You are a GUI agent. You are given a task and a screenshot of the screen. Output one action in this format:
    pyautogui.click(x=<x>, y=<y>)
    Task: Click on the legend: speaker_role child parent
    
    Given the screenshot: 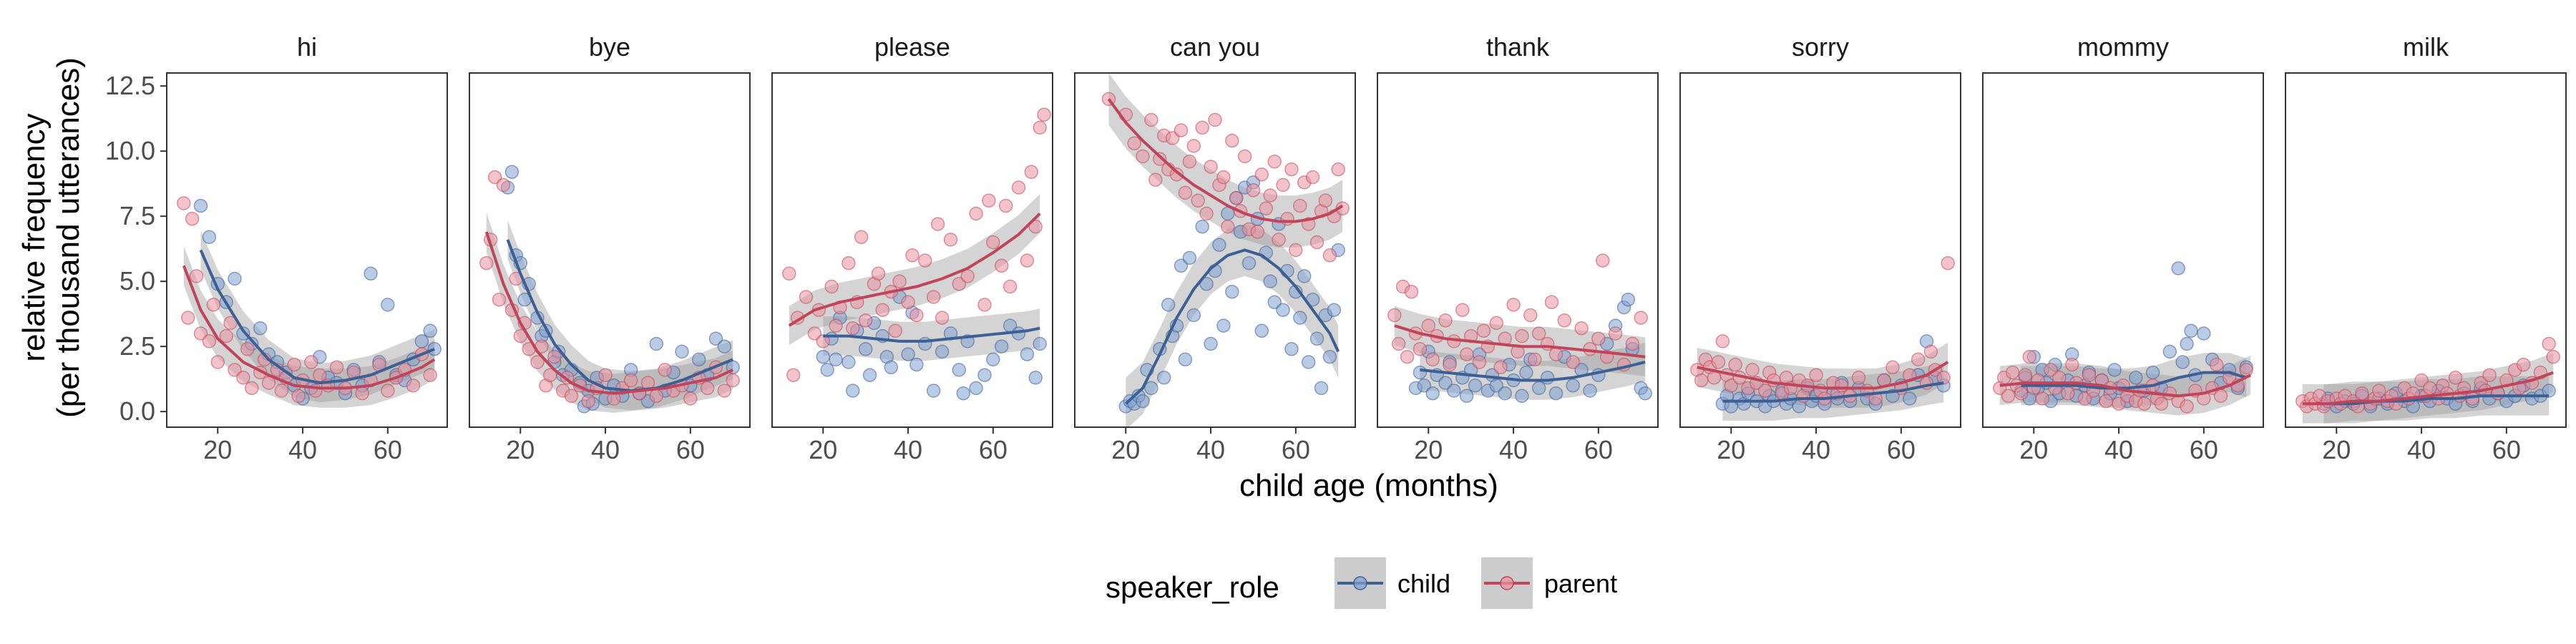 What is the action you would take?
    pyautogui.click(x=1361, y=583)
    